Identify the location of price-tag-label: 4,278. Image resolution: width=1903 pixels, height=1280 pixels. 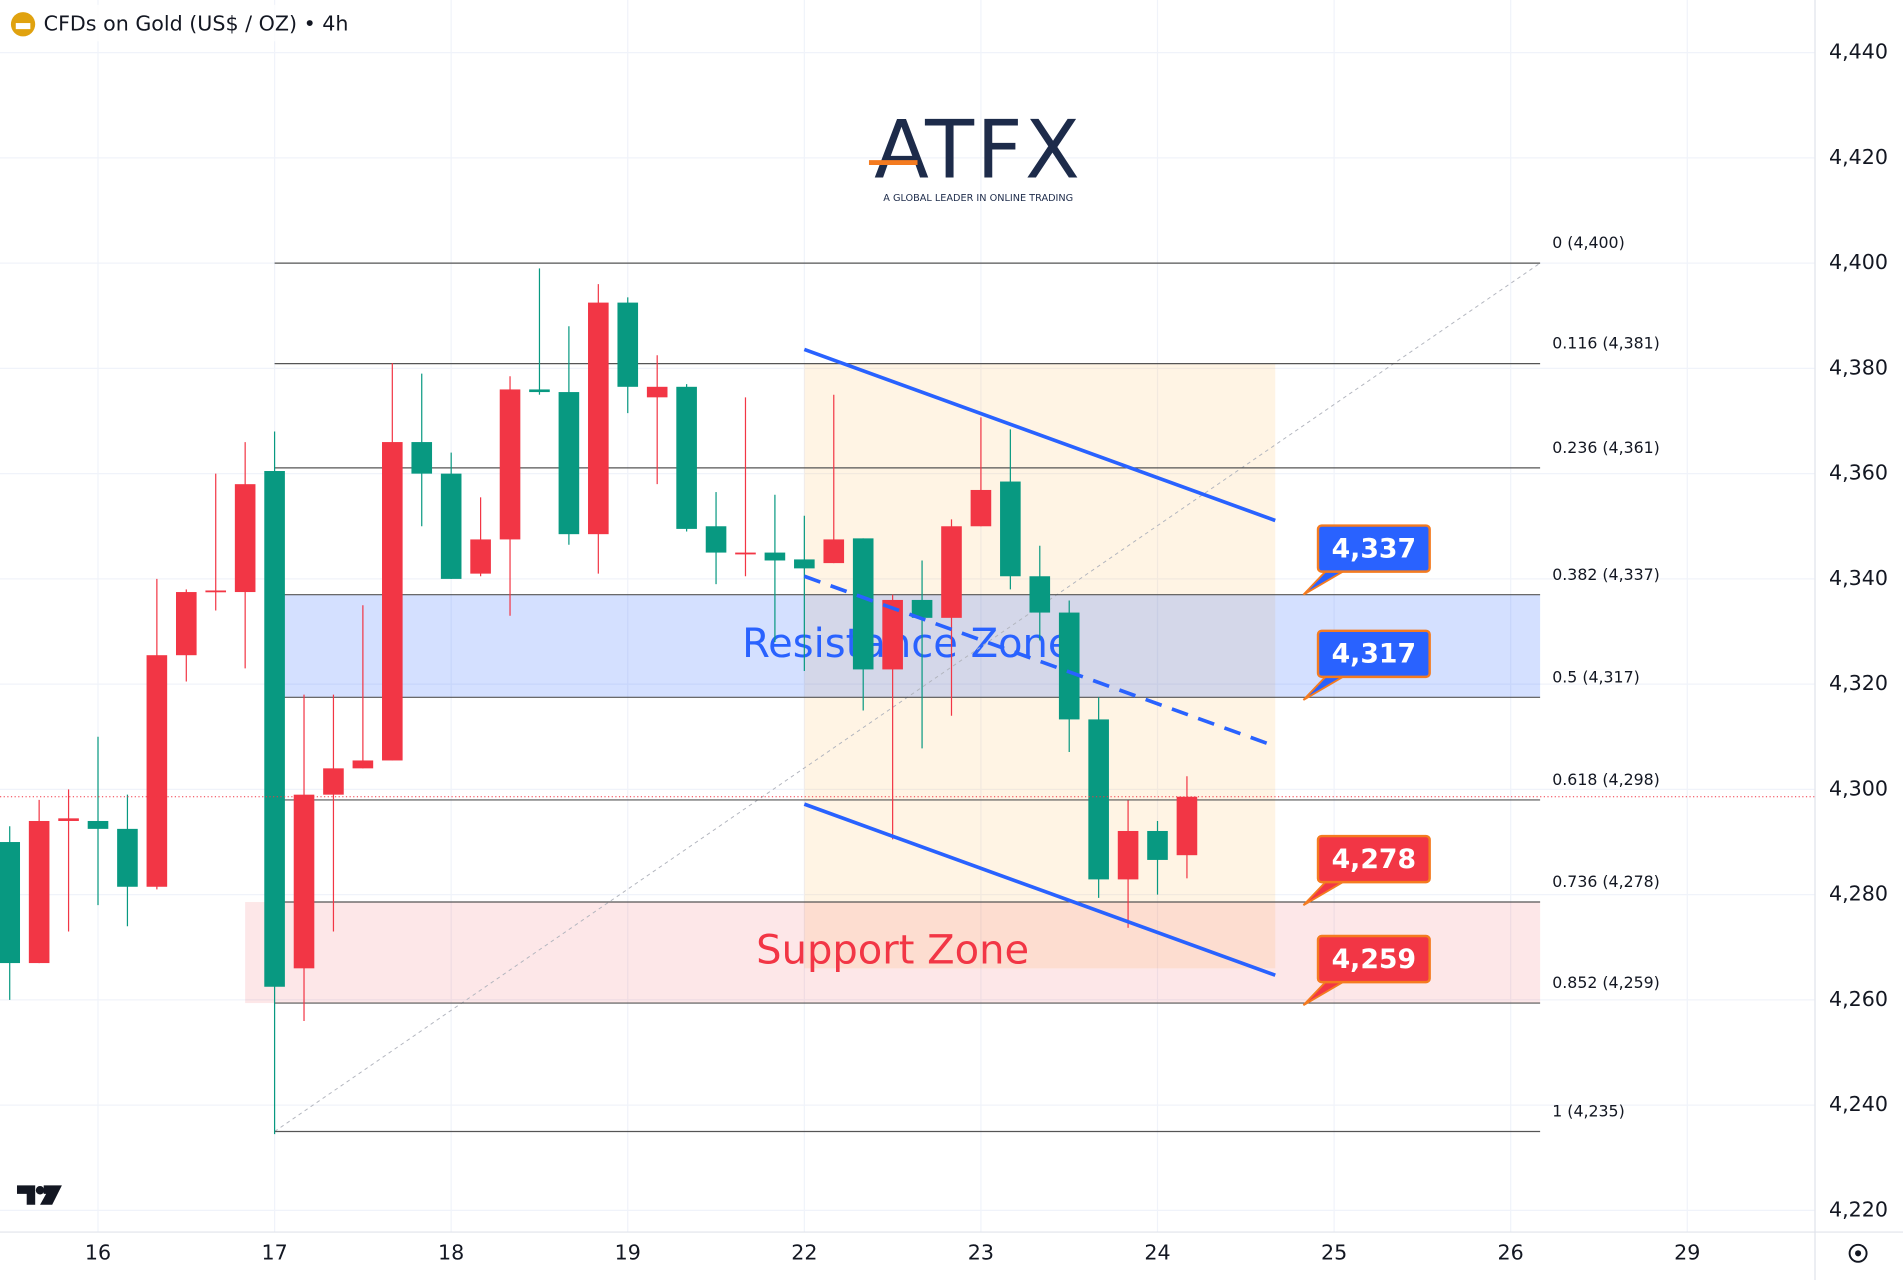
(1374, 859).